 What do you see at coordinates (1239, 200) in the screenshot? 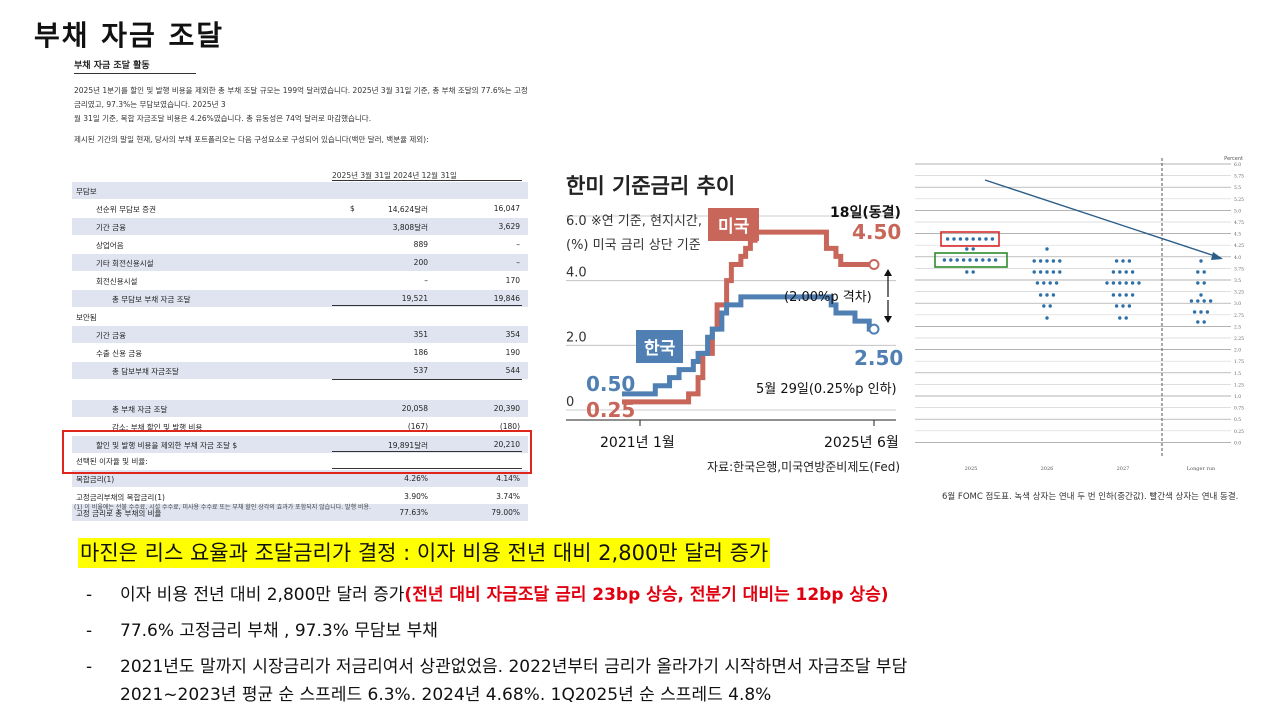
I see `dot-plot-y-tick: 5.25` at bounding box center [1239, 200].